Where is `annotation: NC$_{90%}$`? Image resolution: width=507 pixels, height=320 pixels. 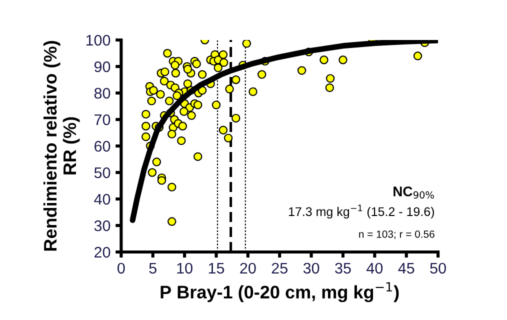
annotation: NC$_{90%}$ is located at coordinates (414, 192).